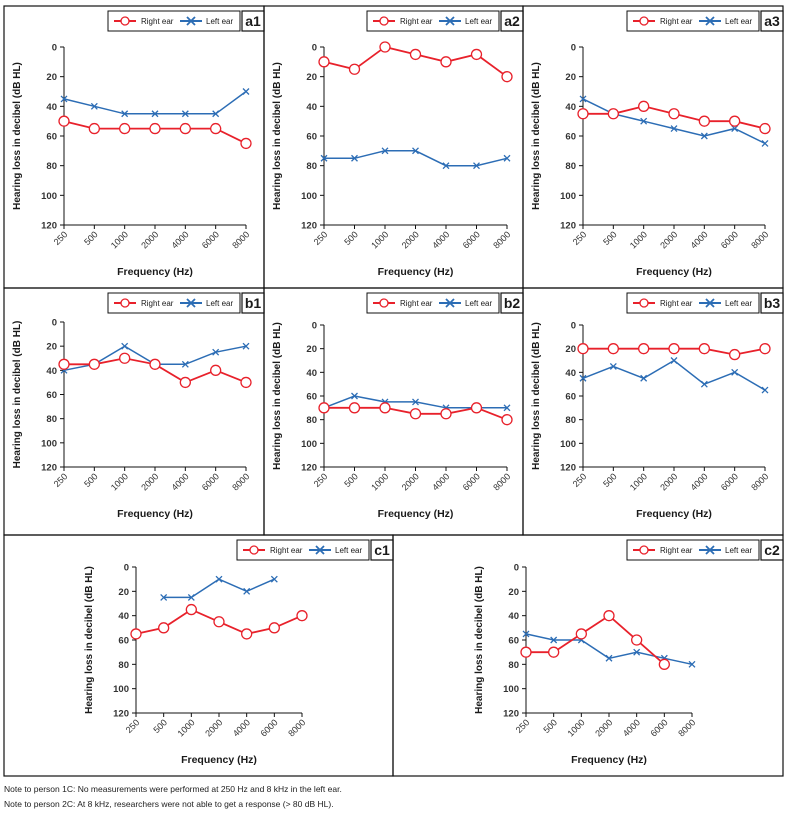 The height and width of the screenshot is (815, 798). I want to click on y-axis-title-c2: Hearing loss in decibel (dB HL), so click(479, 640).